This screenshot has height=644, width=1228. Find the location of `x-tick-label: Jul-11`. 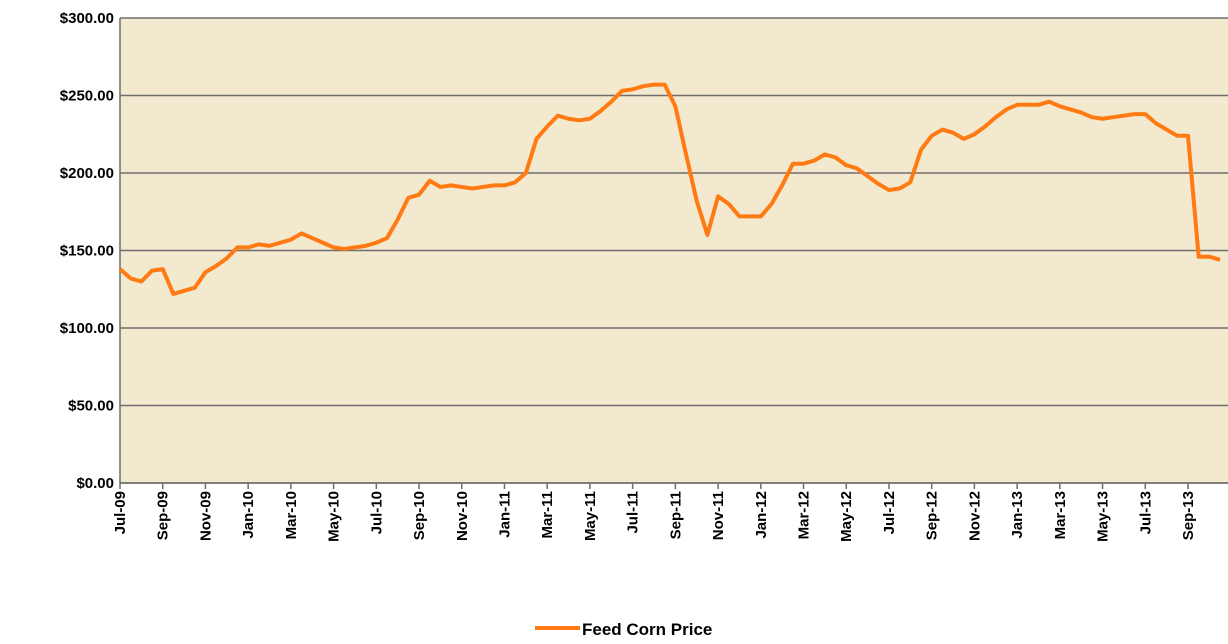

x-tick-label: Jul-11 is located at coordinates (633, 512).